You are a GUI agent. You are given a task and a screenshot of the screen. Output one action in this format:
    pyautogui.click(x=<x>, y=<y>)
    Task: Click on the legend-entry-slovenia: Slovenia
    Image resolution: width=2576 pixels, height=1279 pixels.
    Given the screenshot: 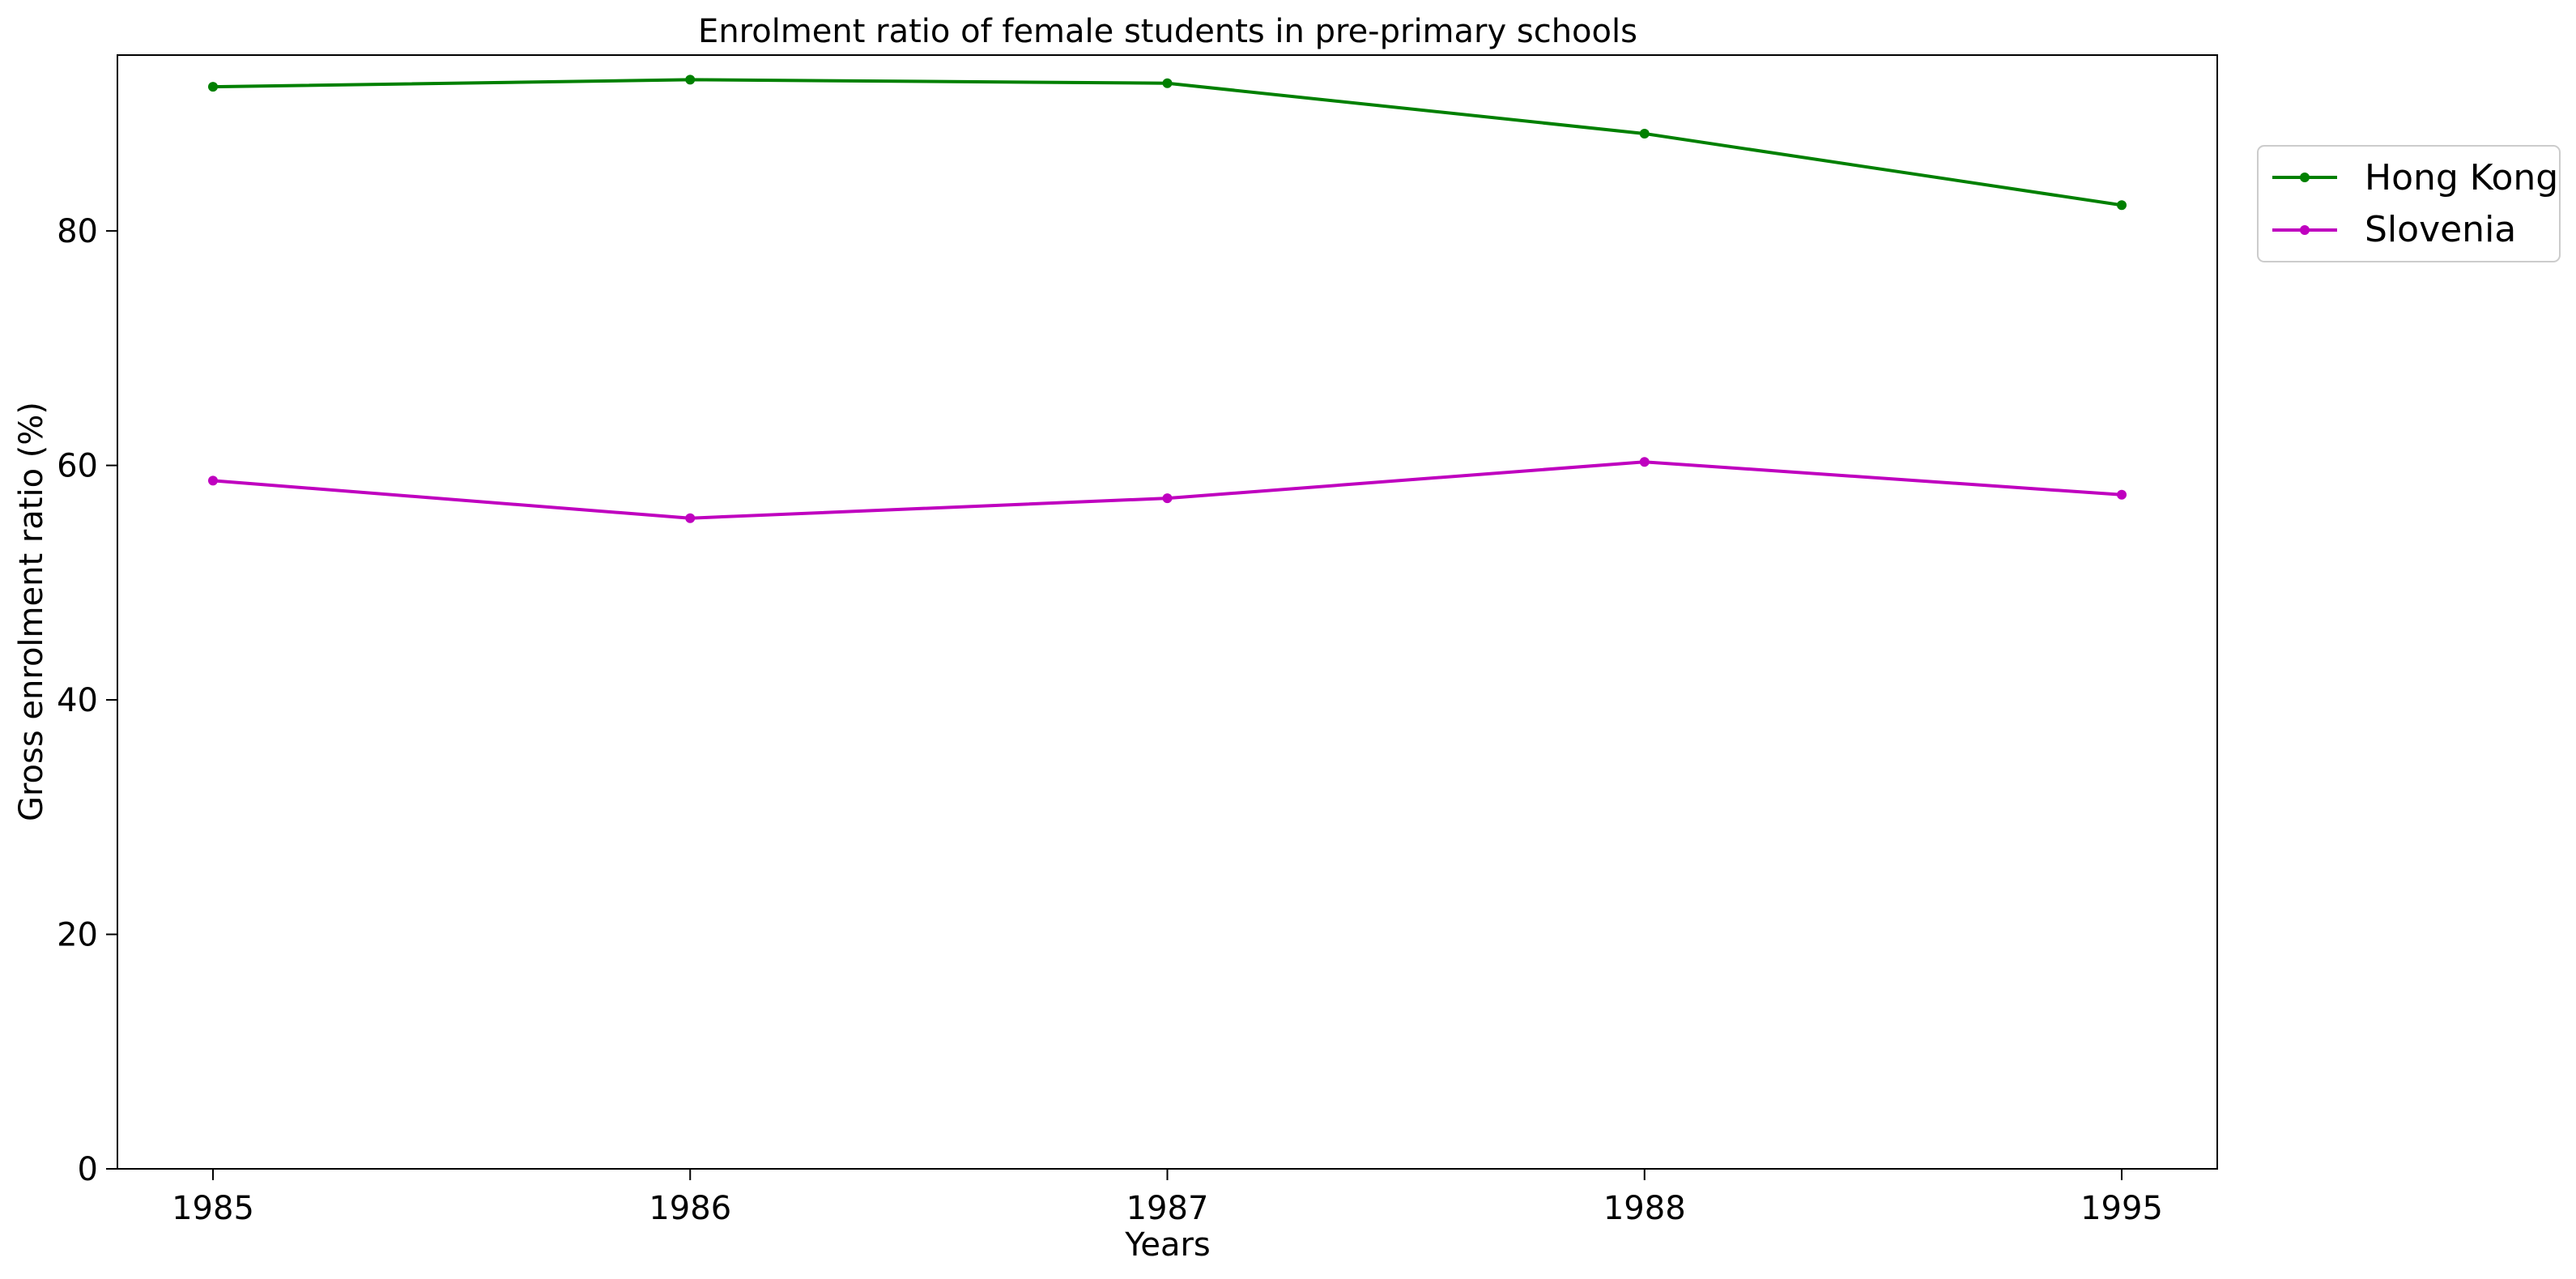 What is the action you would take?
    pyautogui.click(x=2394, y=229)
    